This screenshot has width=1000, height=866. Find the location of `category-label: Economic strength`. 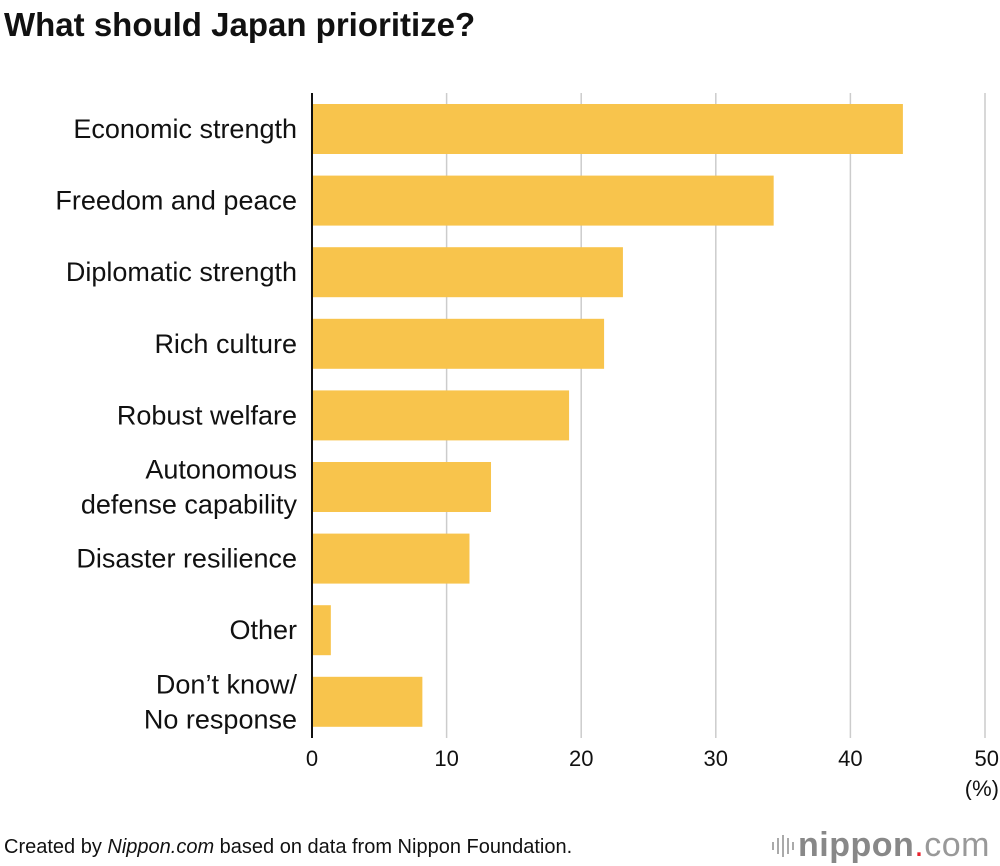

category-label: Economic strength is located at coordinates (185, 129).